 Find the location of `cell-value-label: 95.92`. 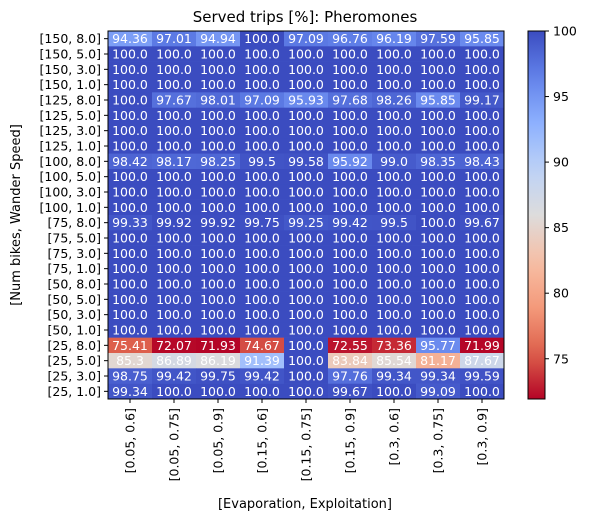

cell-value-label: 95.92 is located at coordinates (350, 161).